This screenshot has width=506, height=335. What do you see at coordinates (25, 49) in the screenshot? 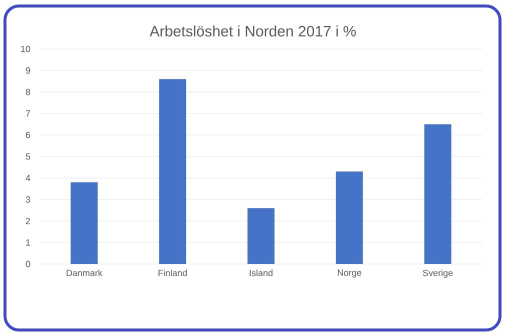
I see `y-tick-label: 10` at bounding box center [25, 49].